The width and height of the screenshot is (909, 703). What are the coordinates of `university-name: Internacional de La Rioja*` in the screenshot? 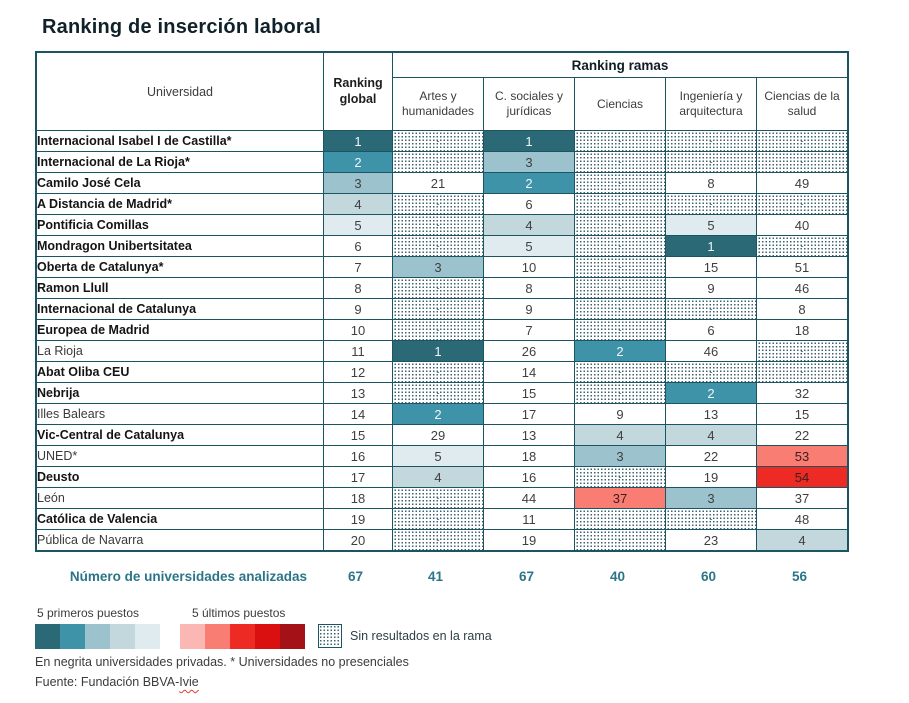 It's located at (179, 162).